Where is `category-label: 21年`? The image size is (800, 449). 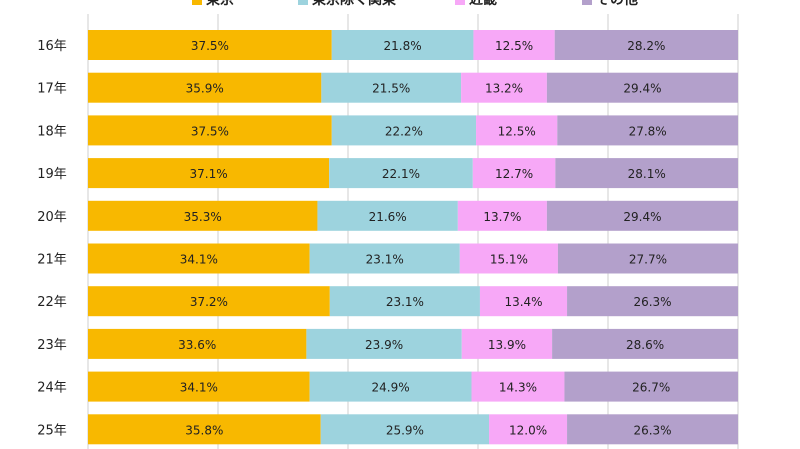
category-label: 21年 is located at coordinates (52, 260).